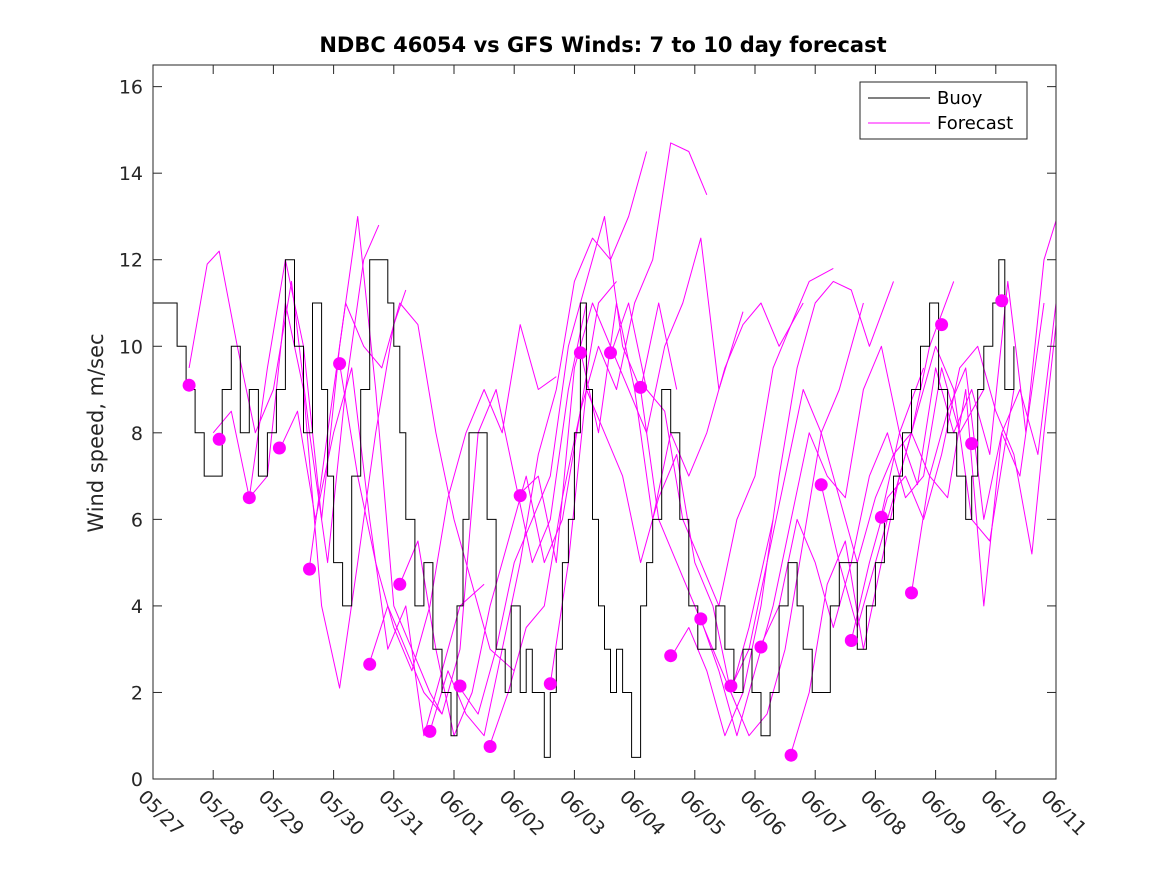 This screenshot has height=875, width=1167. What do you see at coordinates (131, 88) in the screenshot?
I see `y-tick-label: 16` at bounding box center [131, 88].